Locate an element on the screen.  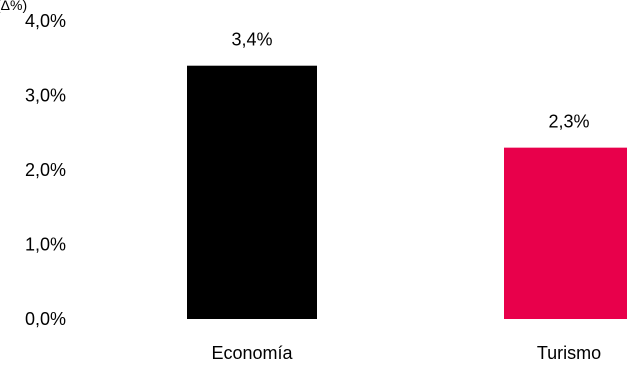
data-label: 3,4% is located at coordinates (251, 40).